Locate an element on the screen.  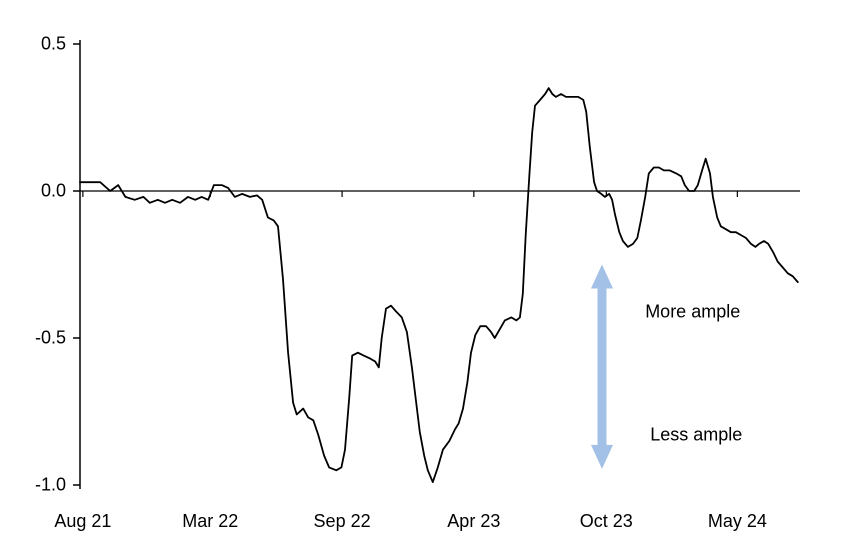
x-tick-label: Sep 22 is located at coordinates (342, 521).